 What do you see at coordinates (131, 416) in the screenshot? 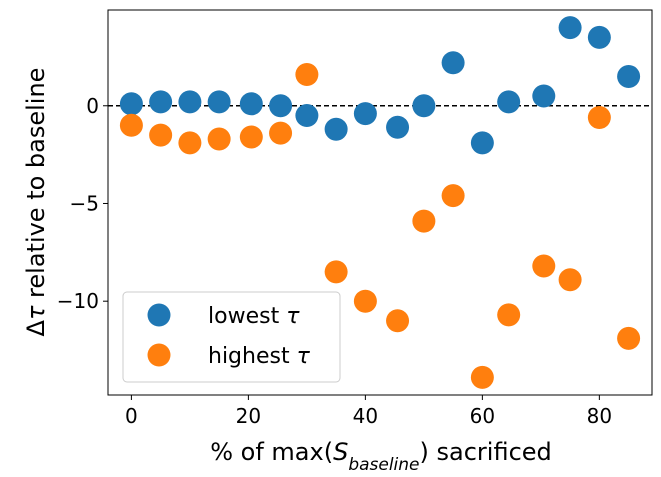
I see `x-tick-label-0: 0` at bounding box center [131, 416].